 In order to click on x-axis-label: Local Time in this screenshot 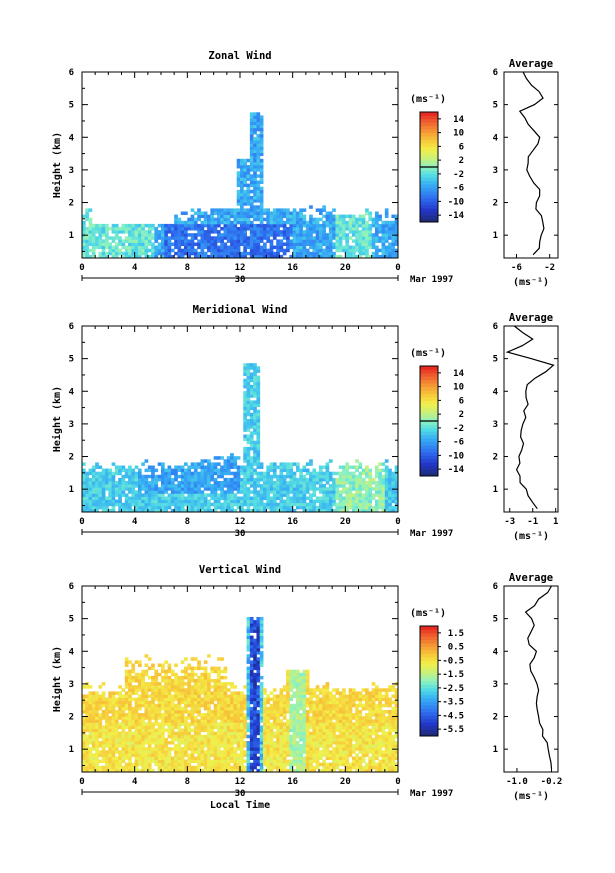, I will do `click(240, 805)`.